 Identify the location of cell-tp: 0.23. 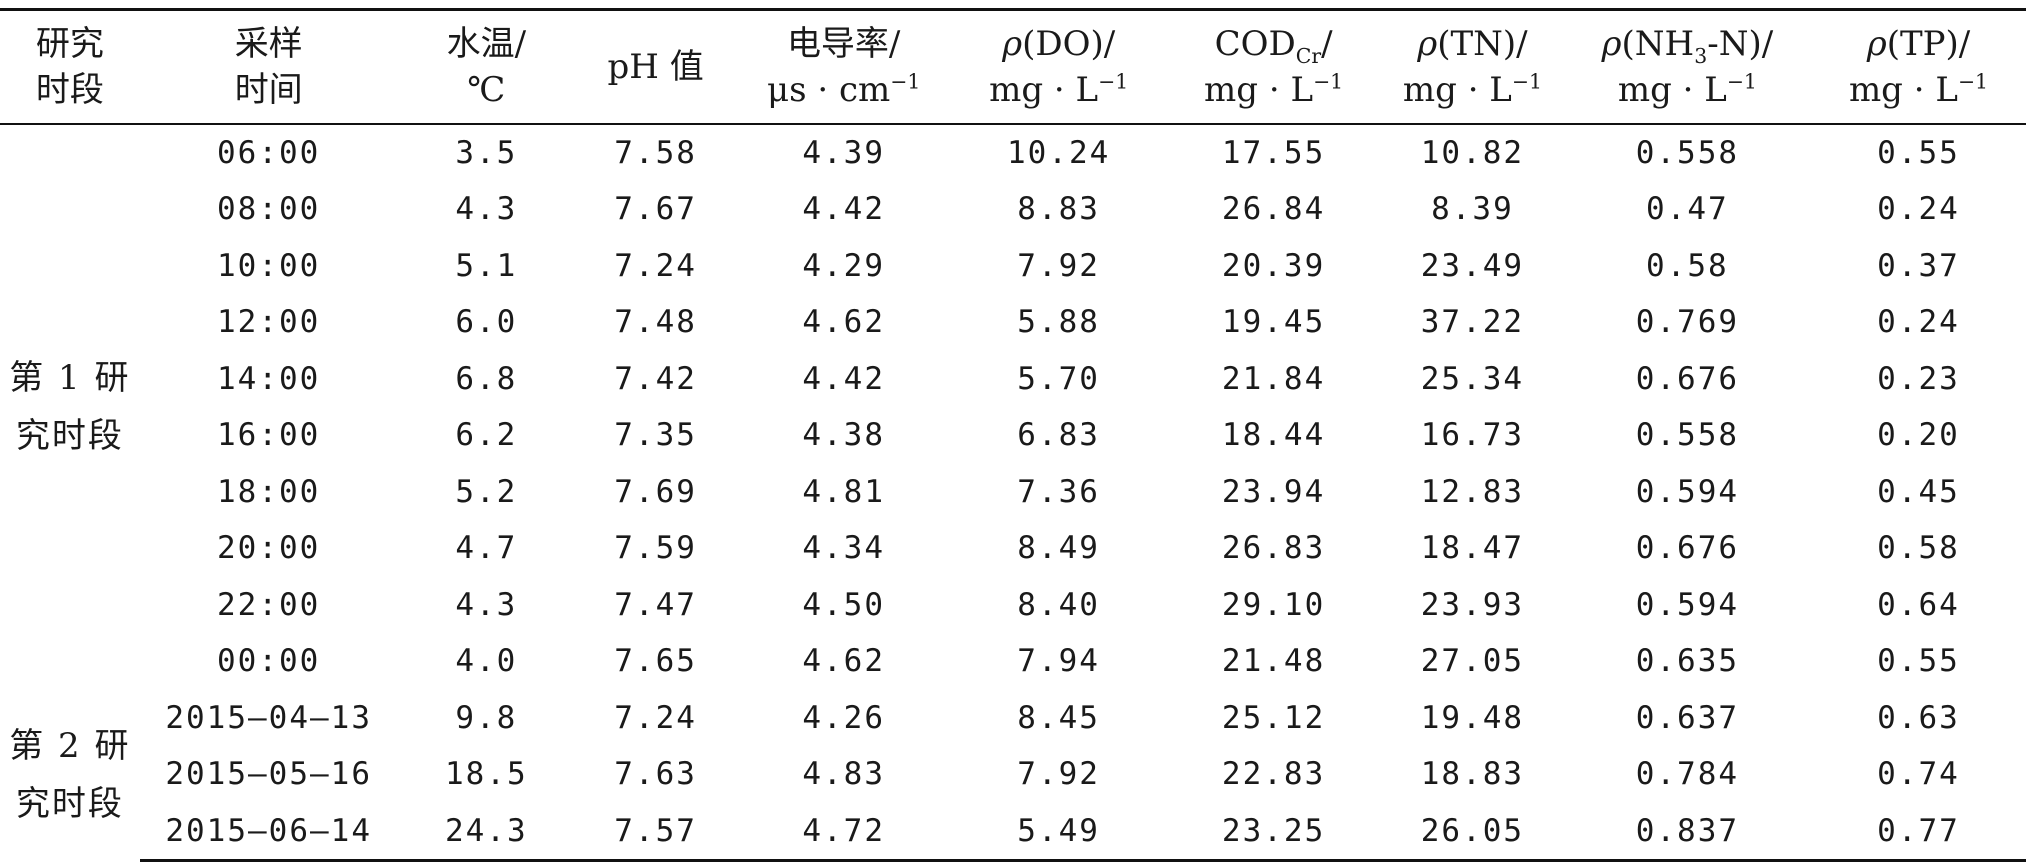
(1918, 378).